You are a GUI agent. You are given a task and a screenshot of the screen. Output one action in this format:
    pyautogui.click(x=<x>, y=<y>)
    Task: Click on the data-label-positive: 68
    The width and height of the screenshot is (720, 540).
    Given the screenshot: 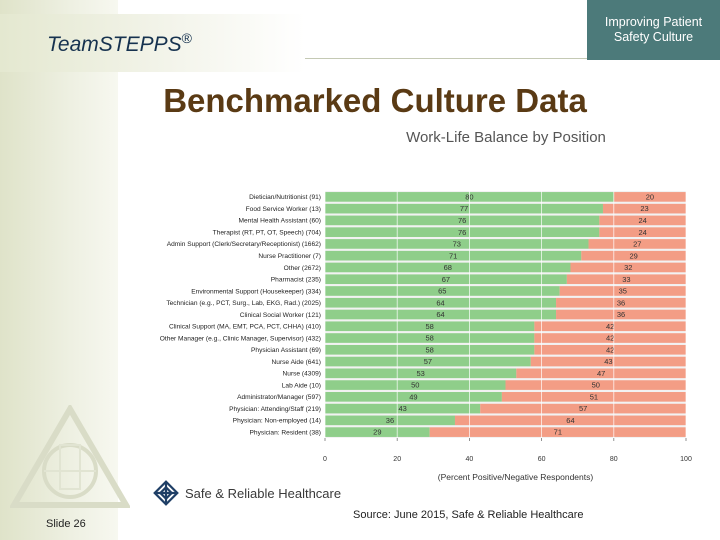 What is the action you would take?
    pyautogui.click(x=448, y=267)
    